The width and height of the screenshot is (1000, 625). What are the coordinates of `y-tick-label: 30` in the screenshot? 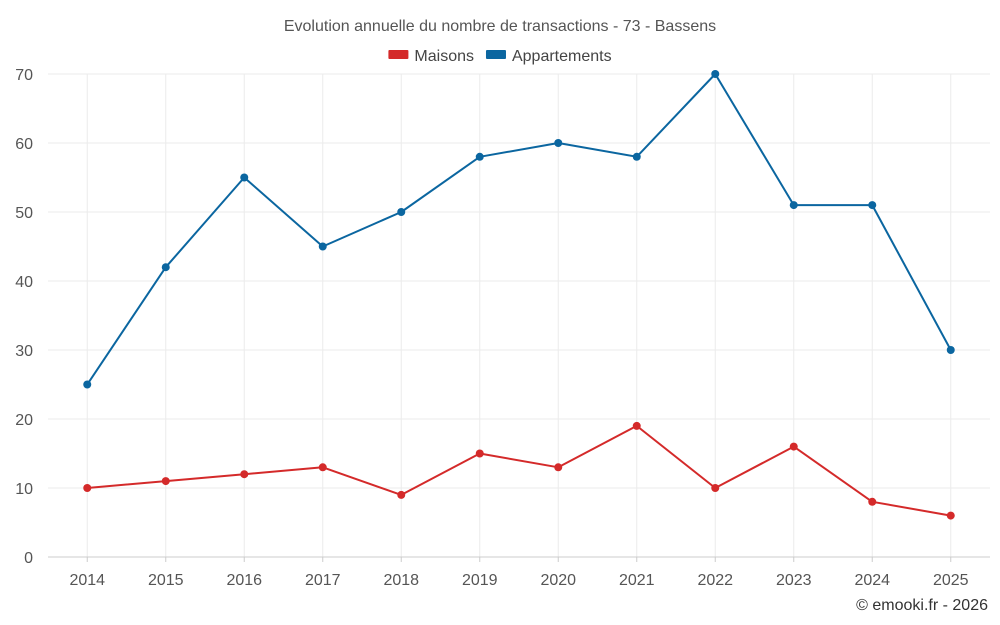 It's located at (24, 351).